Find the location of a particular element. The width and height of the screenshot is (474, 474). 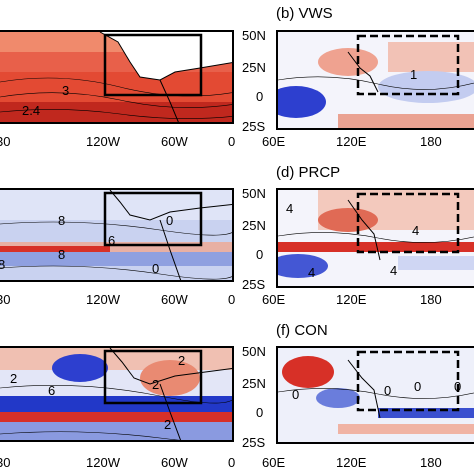

panel-f-map: 0 0 0 0 is located at coordinates (375, 395).